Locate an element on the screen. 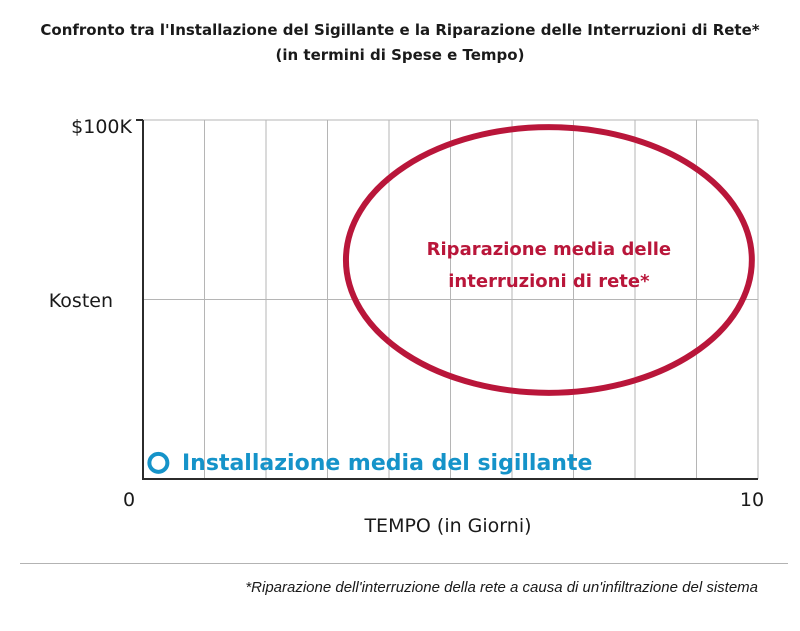  x-axis-label: TEMPO (in Giorni) is located at coordinates (447, 526).